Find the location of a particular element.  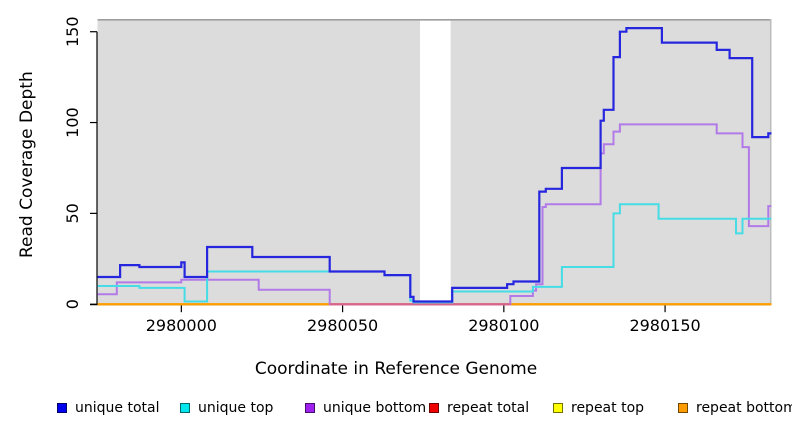

legend-item-unique-top: unique top is located at coordinates (226, 408).